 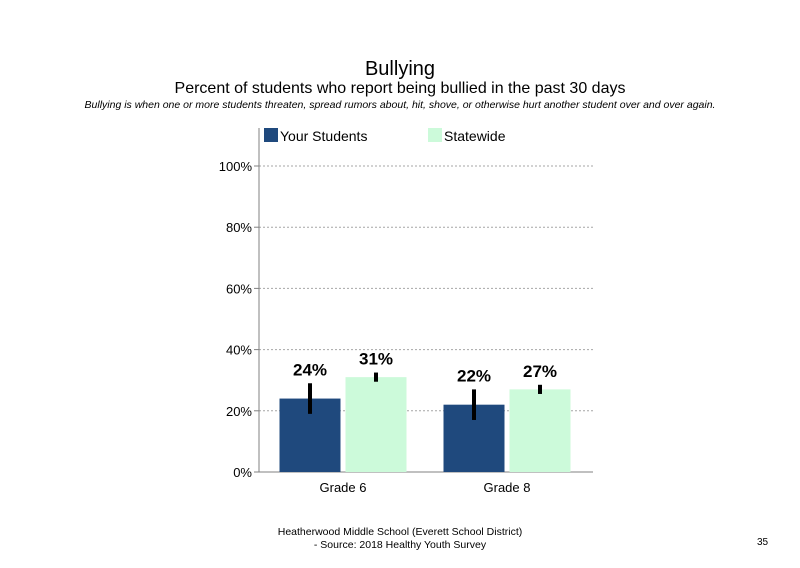 What do you see at coordinates (763, 542) in the screenshot?
I see `page-number: 35` at bounding box center [763, 542].